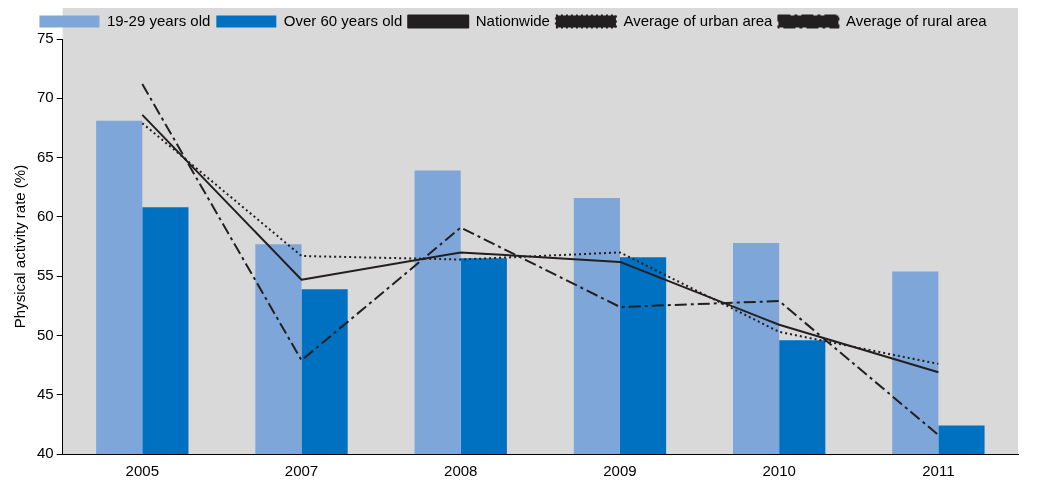 This screenshot has width=1046, height=492. Describe the element at coordinates (916, 20) in the screenshot. I see `legend-label: Average of rural area` at that location.